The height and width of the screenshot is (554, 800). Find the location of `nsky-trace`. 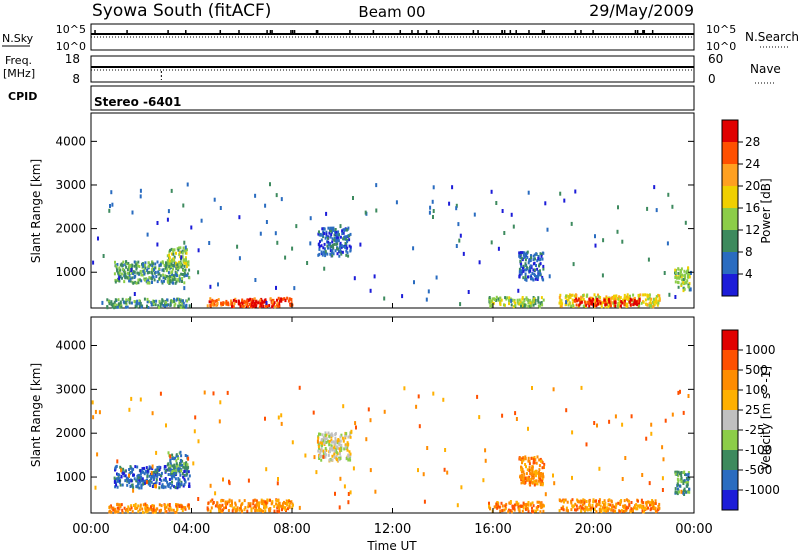

nsky-trace is located at coordinates (392, 34).